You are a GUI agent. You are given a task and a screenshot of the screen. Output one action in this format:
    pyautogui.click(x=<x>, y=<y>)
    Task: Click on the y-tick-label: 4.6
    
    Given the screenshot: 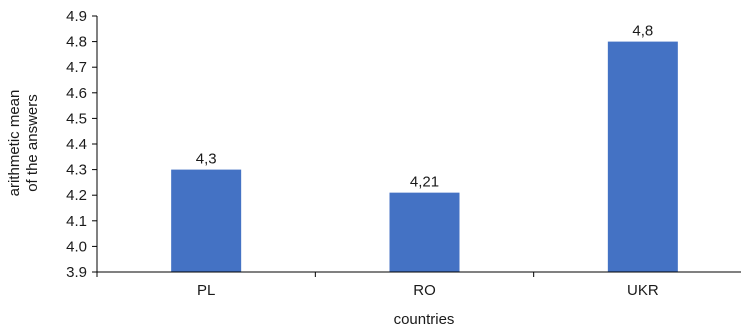 What is the action you would take?
    pyautogui.click(x=76, y=93)
    